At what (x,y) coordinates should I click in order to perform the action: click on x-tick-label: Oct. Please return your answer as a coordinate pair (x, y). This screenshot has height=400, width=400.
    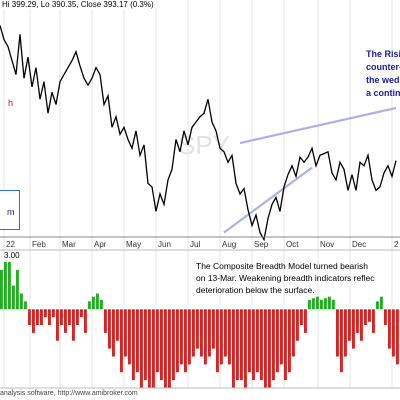
    Looking at the image, I should click on (292, 244).